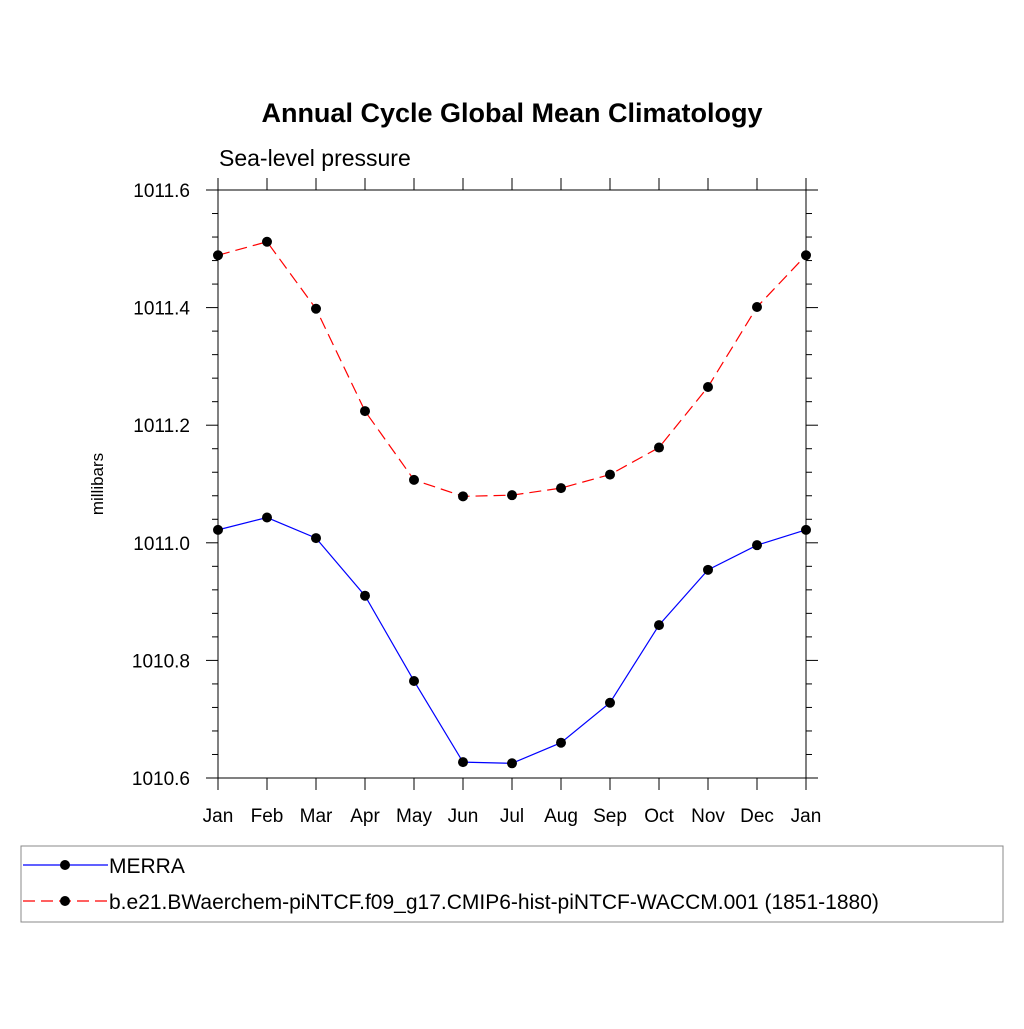 The image size is (1024, 1029). Describe the element at coordinates (365, 816) in the screenshot. I see `x-tick-label: Apr` at that location.